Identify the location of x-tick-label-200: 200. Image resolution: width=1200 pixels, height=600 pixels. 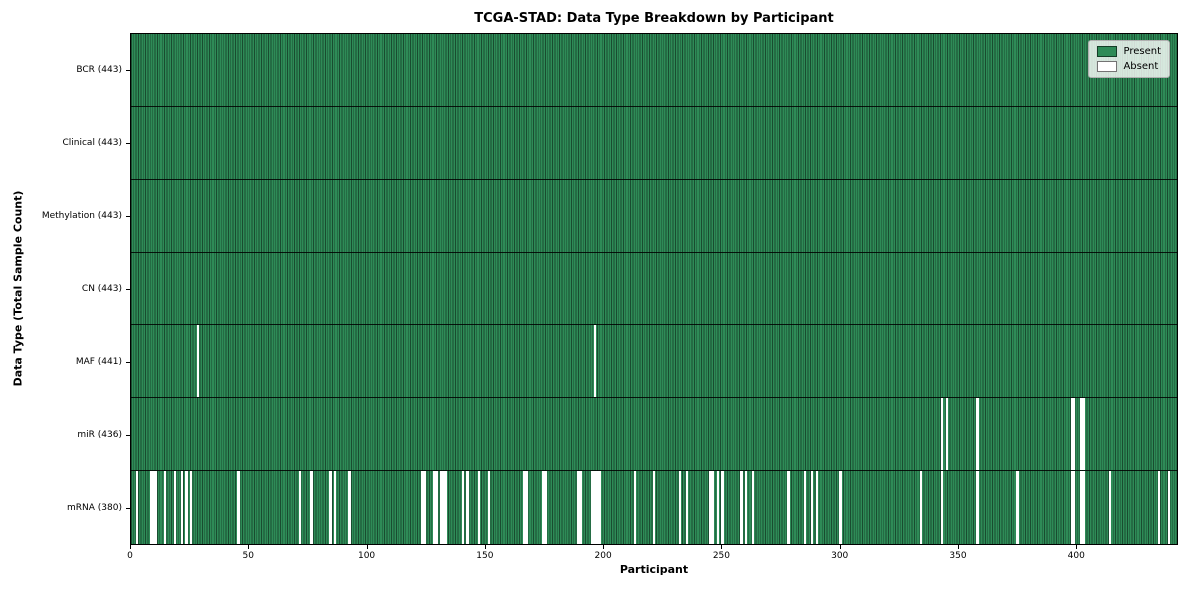
(603, 556).